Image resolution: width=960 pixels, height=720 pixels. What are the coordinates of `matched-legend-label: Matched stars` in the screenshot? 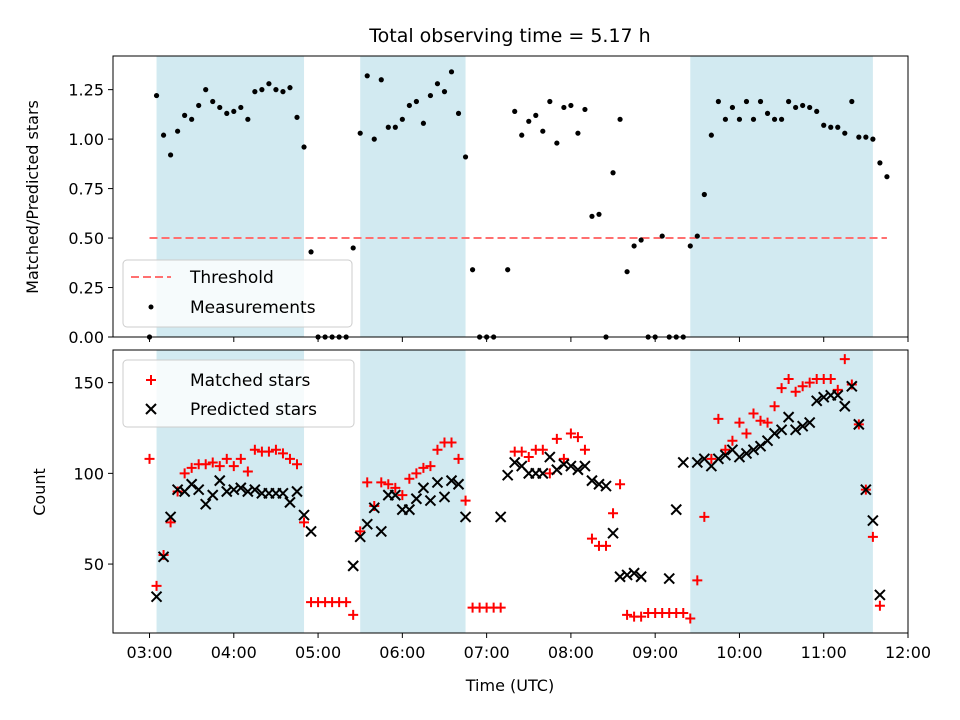 It's located at (250, 381).